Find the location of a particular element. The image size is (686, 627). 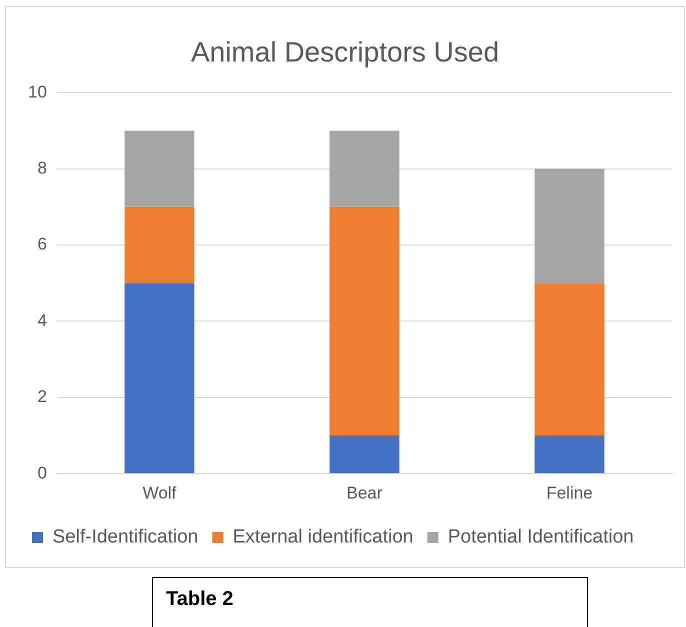

y-tick-label: 8 is located at coordinates (42, 168).